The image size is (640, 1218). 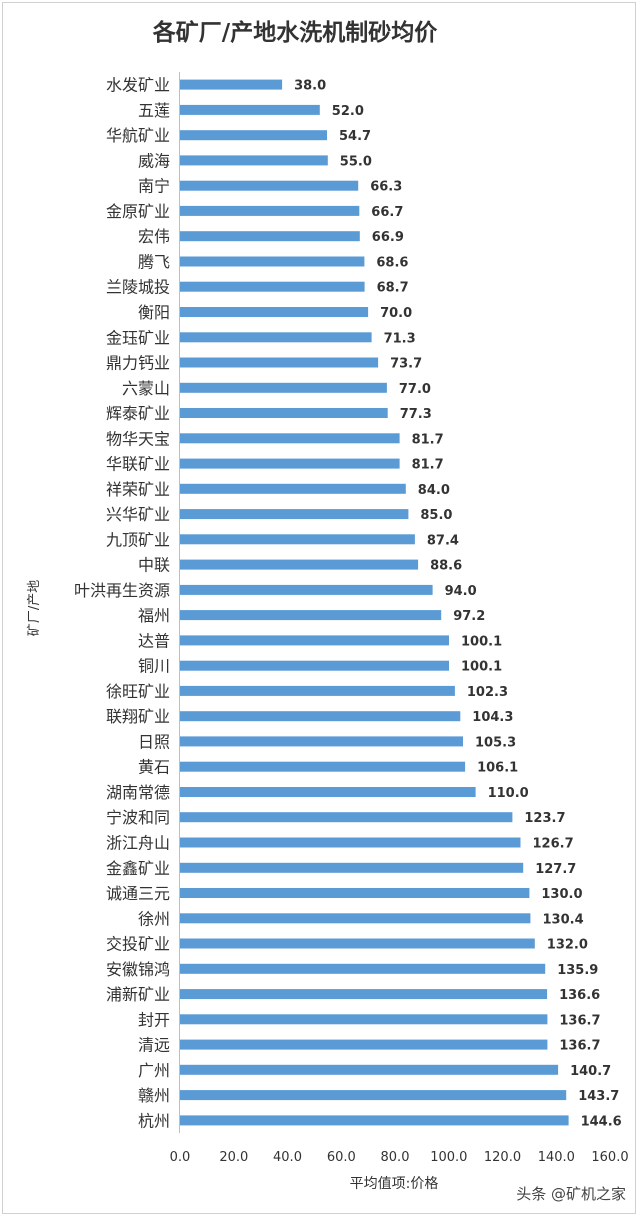 What do you see at coordinates (394, 1184) in the screenshot?
I see `x-axis-label: 平均值项:价格` at bounding box center [394, 1184].